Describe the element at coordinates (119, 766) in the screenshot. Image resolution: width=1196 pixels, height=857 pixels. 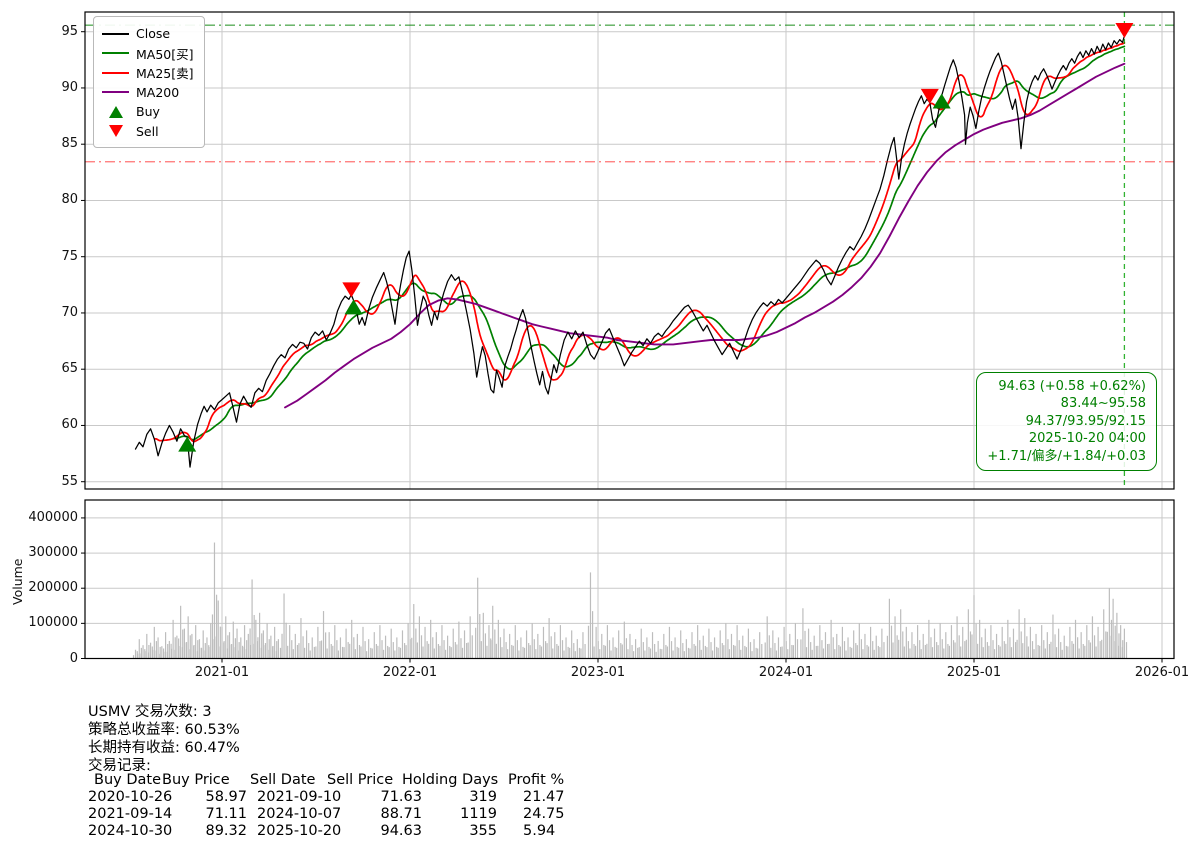
I see `footer-text: 交易记录:` at that location.